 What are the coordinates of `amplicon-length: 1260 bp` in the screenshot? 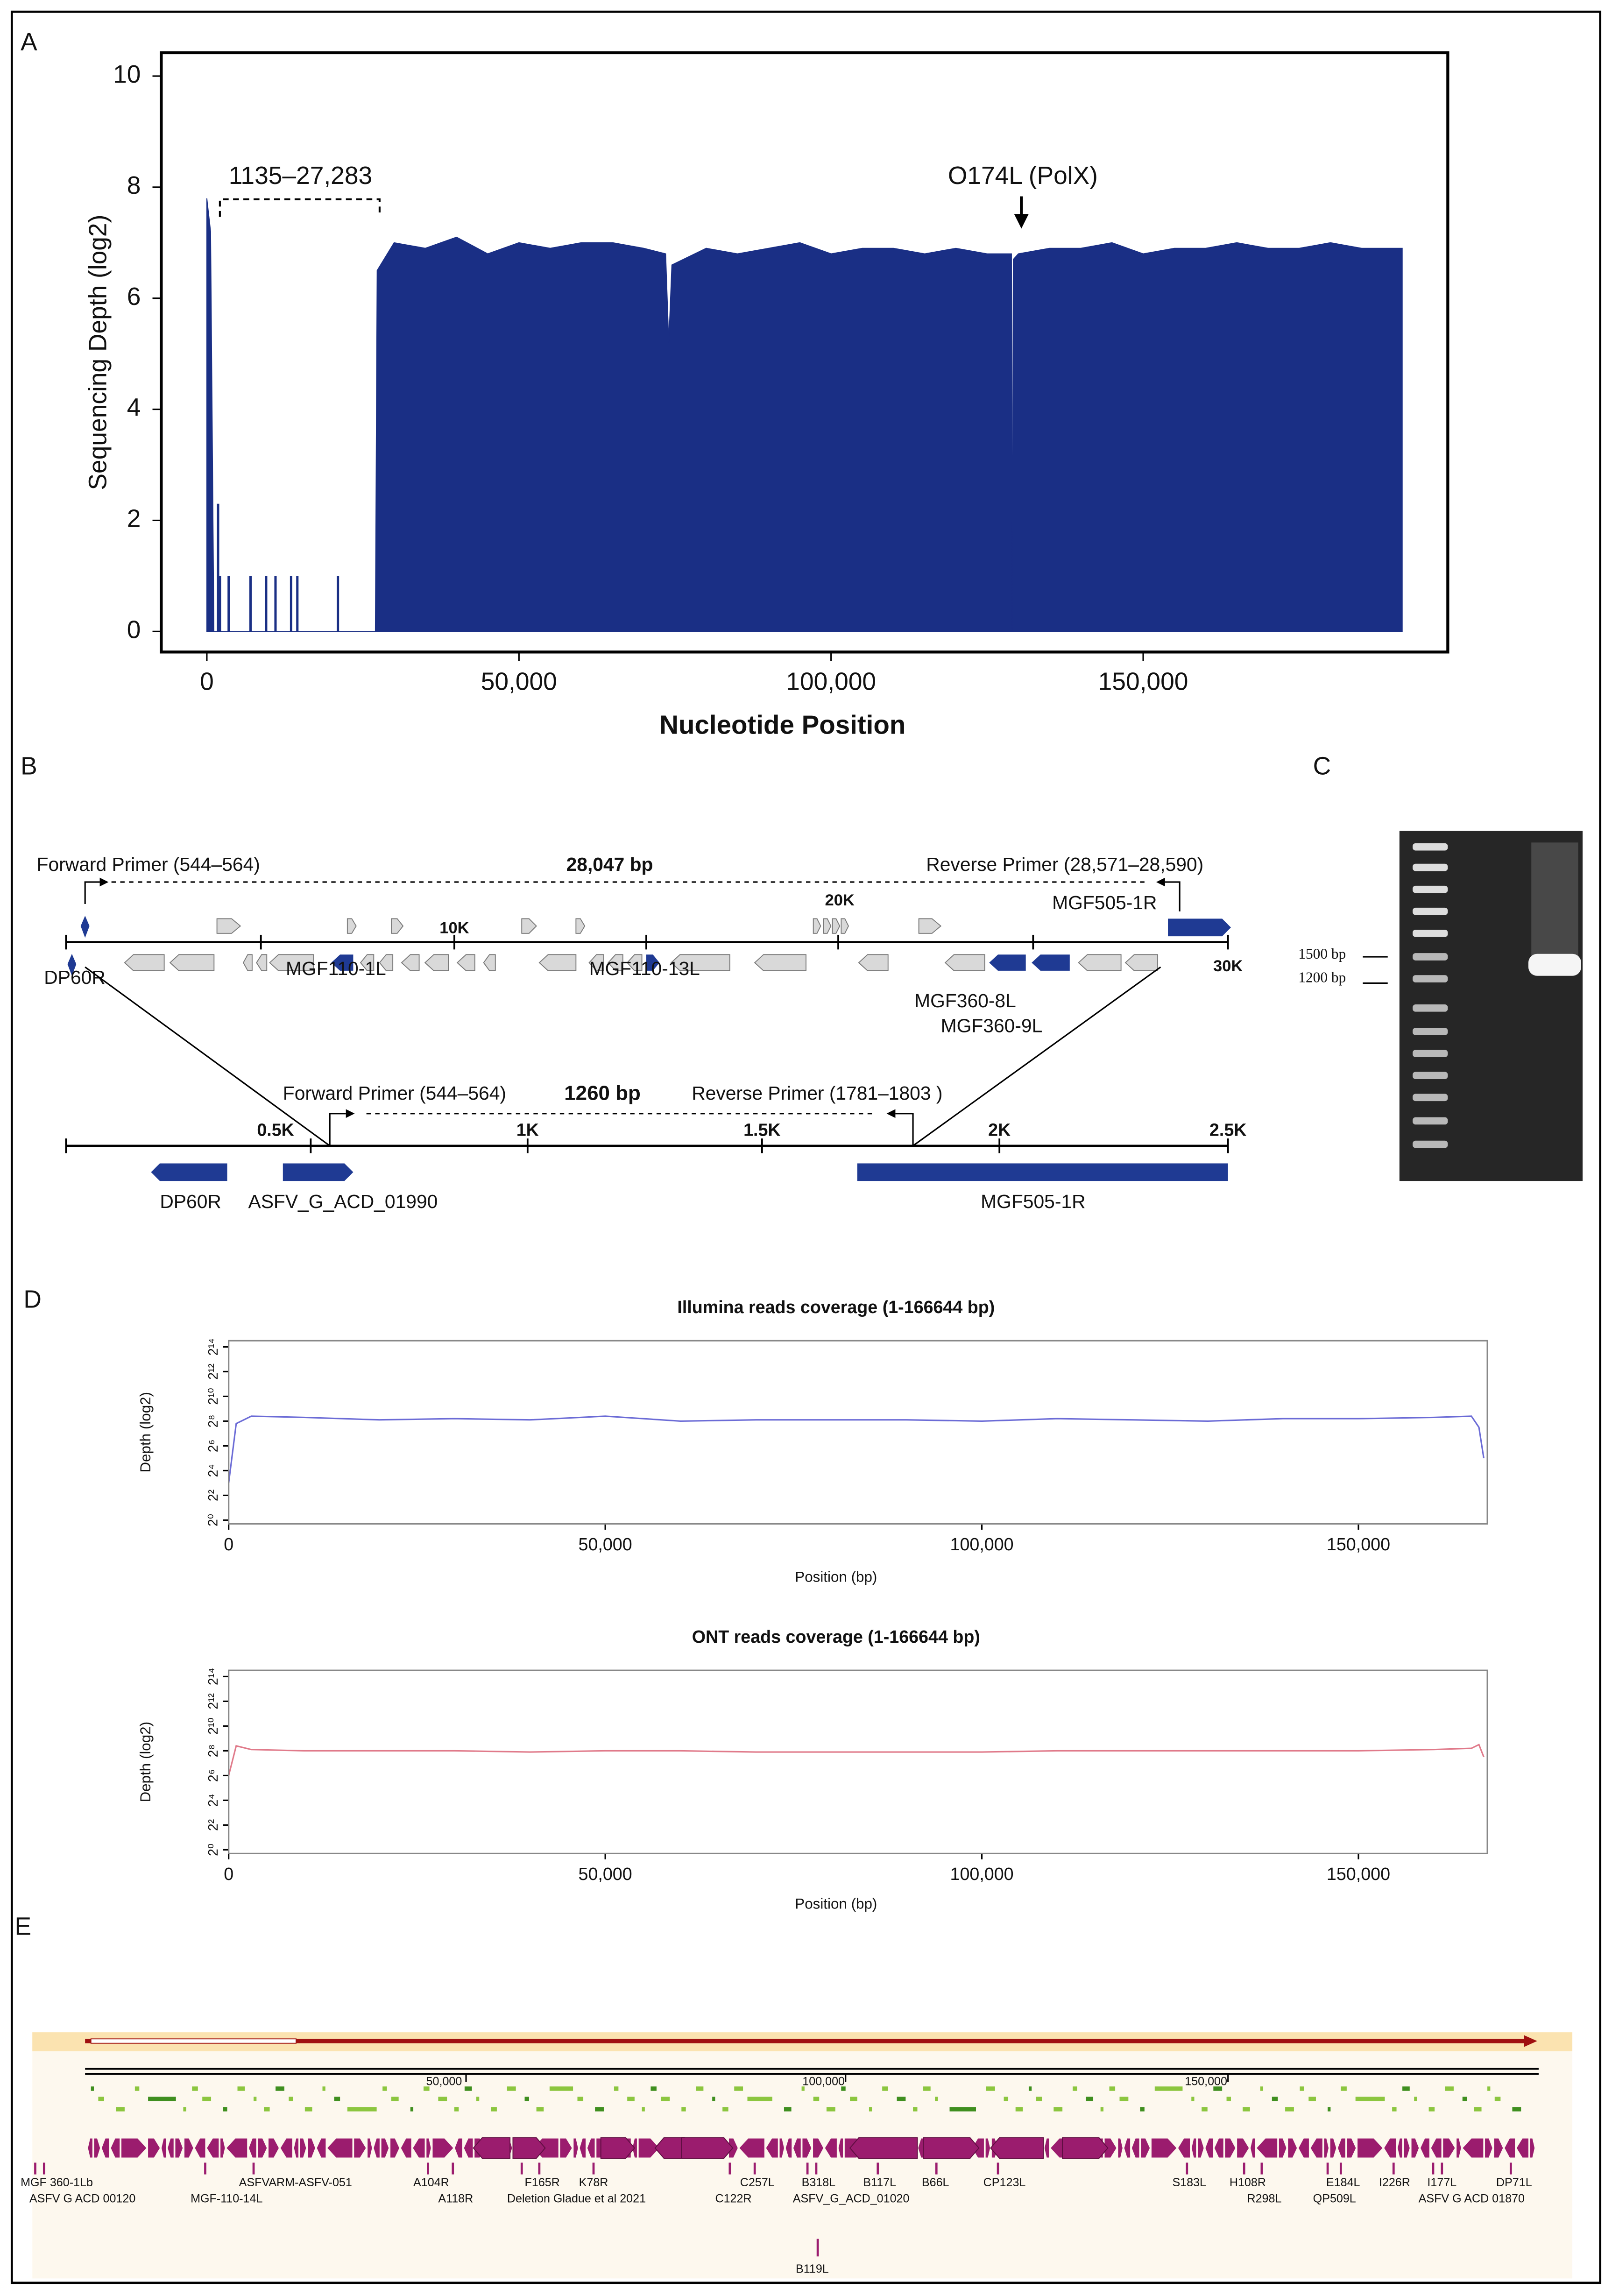 It's located at (602, 1093).